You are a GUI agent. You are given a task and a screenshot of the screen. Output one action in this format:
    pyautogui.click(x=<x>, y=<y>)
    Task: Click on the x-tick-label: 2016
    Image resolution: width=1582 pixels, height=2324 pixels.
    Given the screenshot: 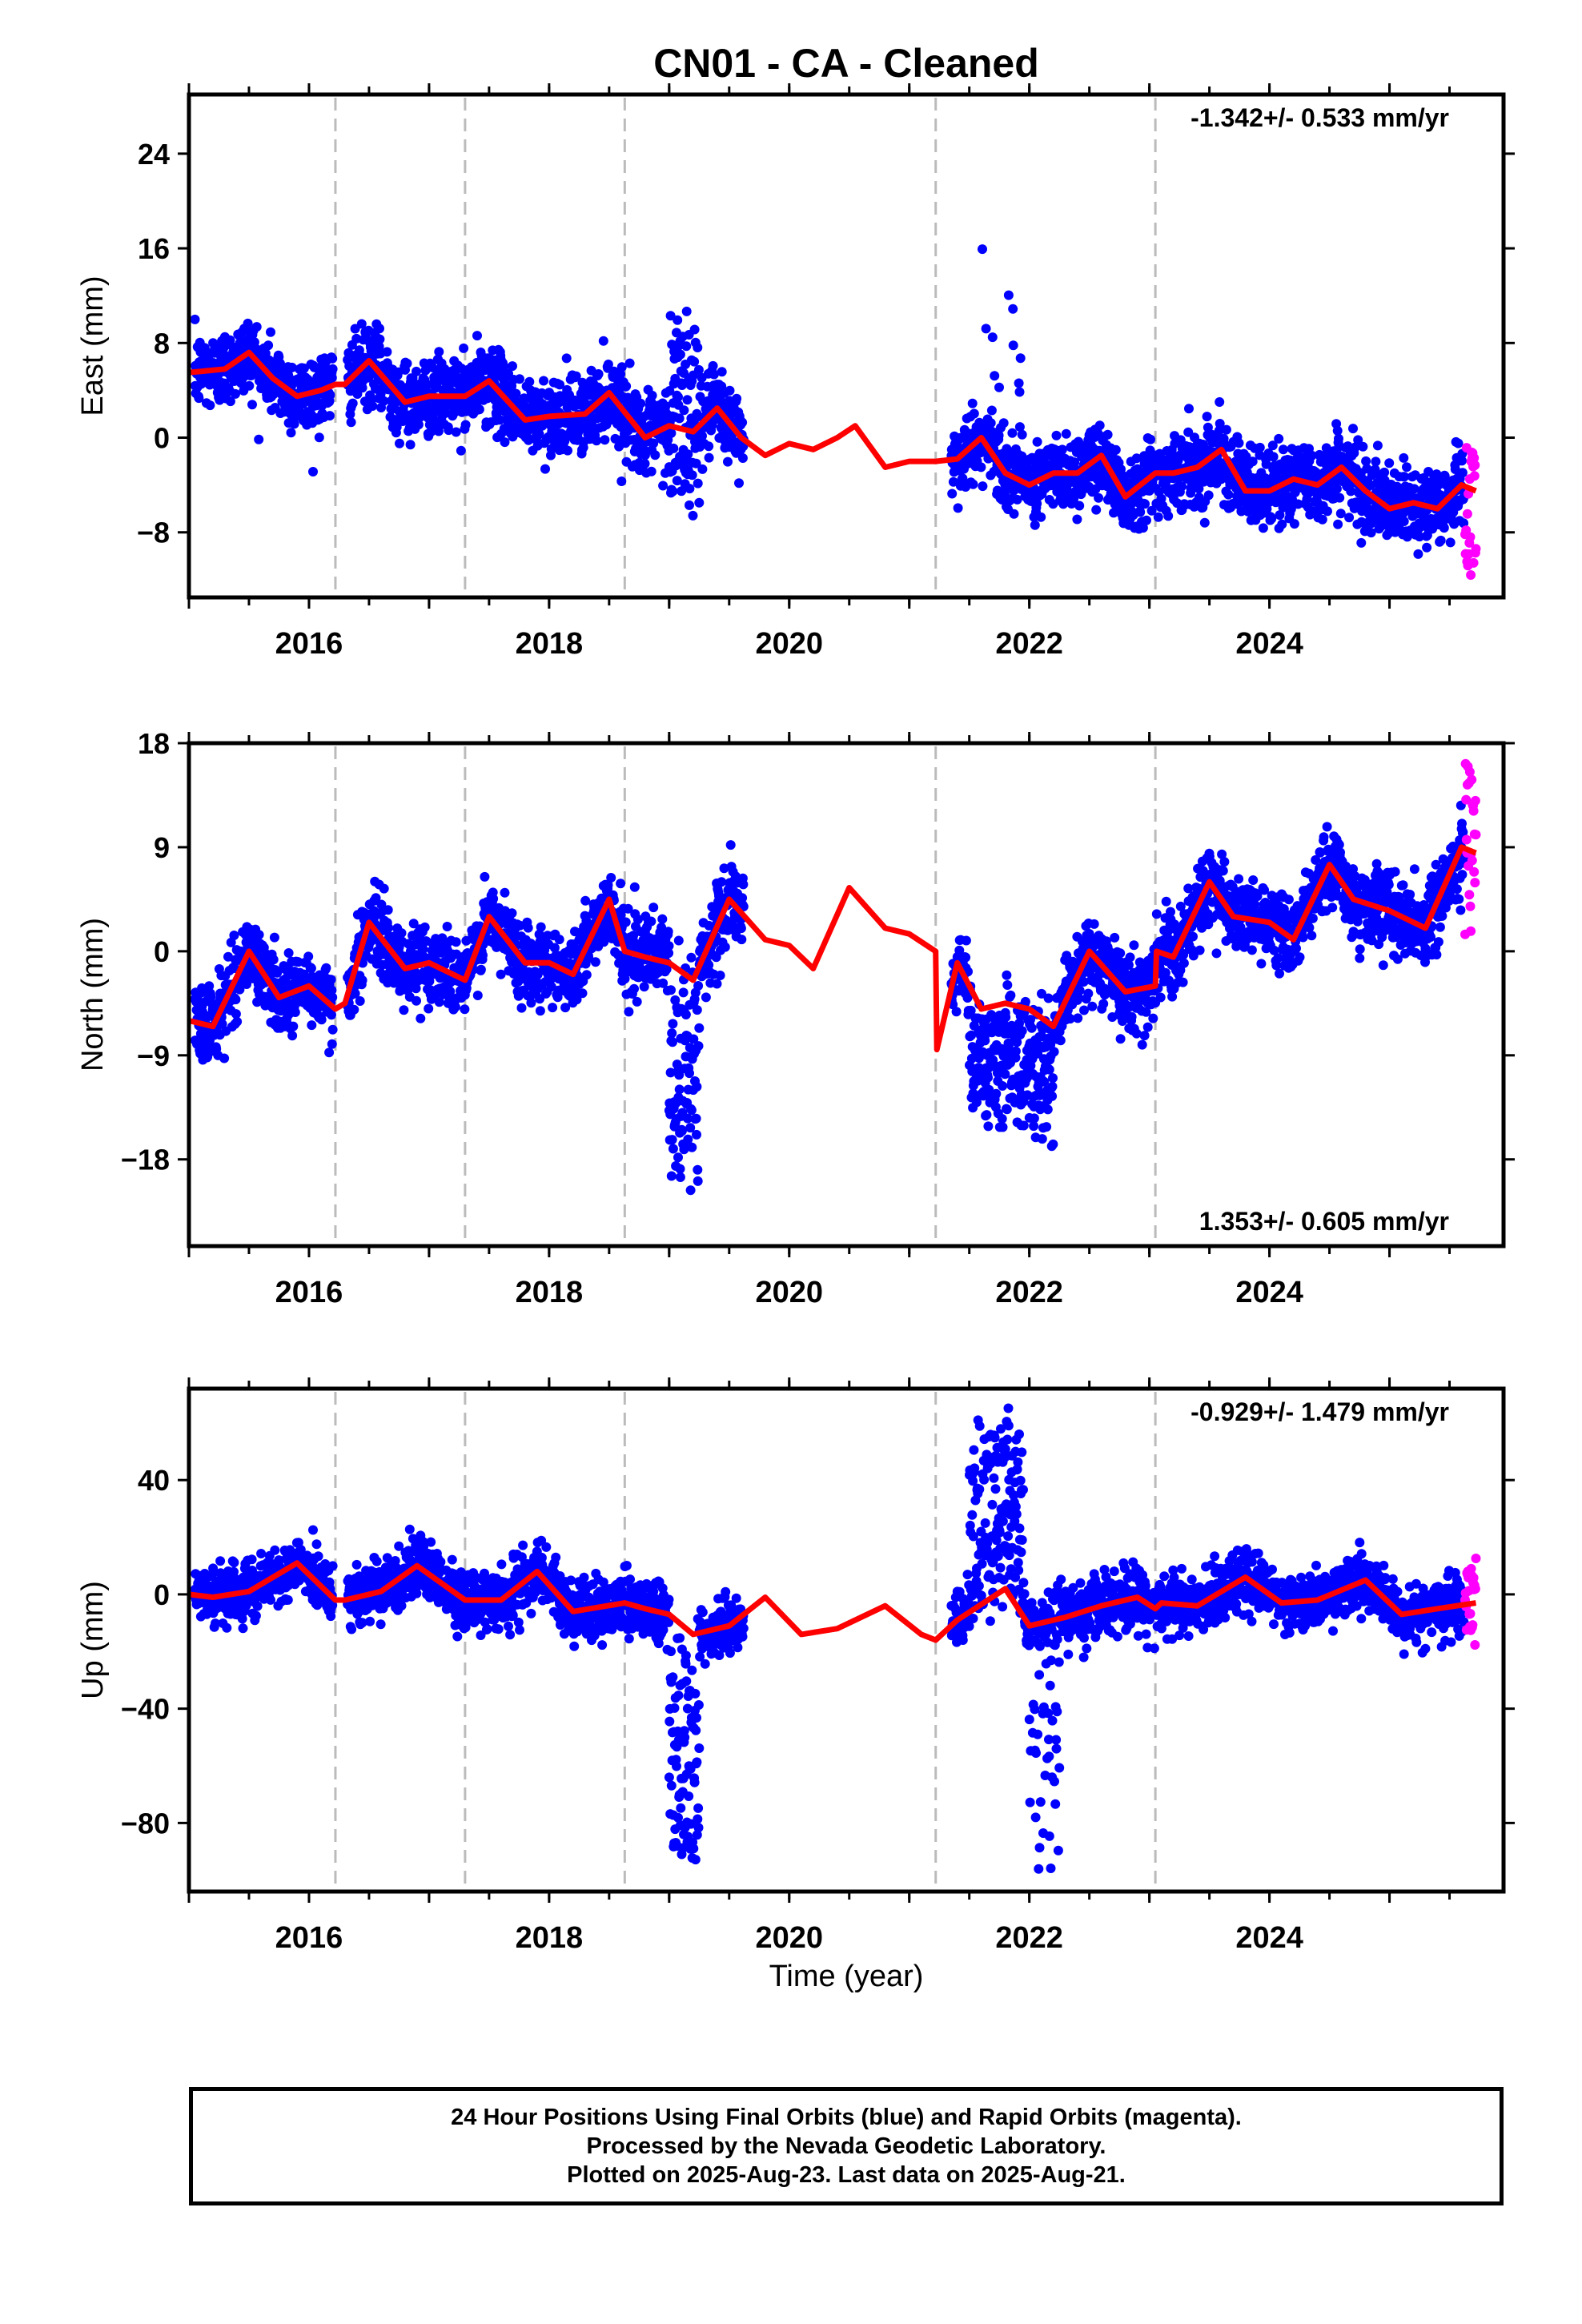 What is the action you would take?
    pyautogui.click(x=309, y=644)
    